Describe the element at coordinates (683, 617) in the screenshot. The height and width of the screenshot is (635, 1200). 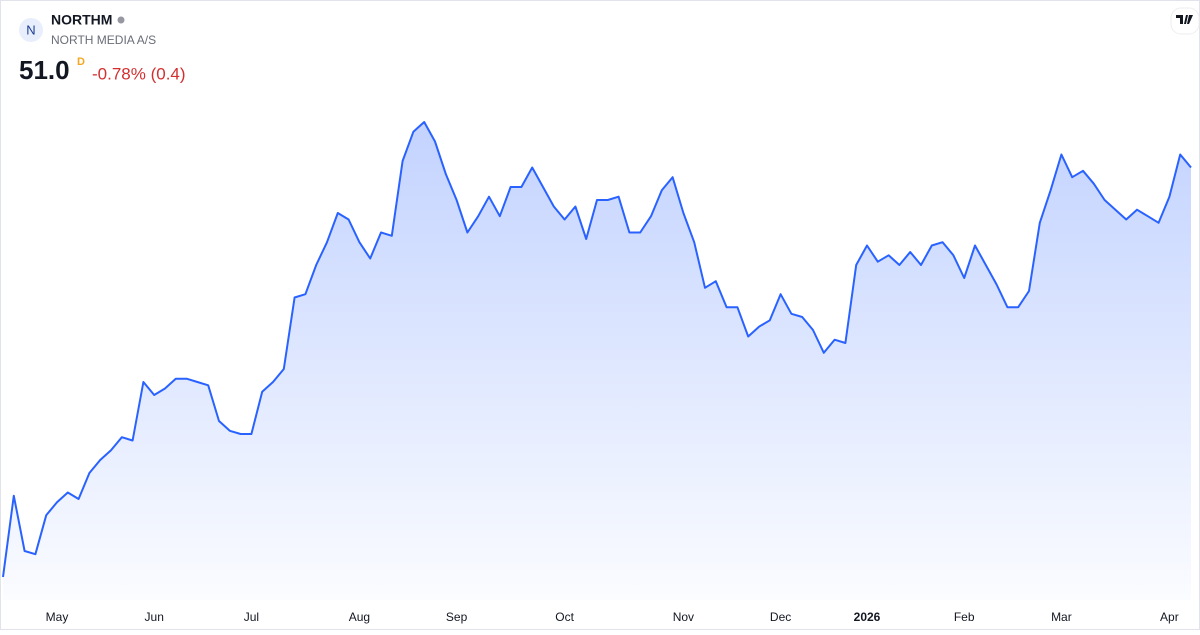
I see `x-tick-label: Nov` at that location.